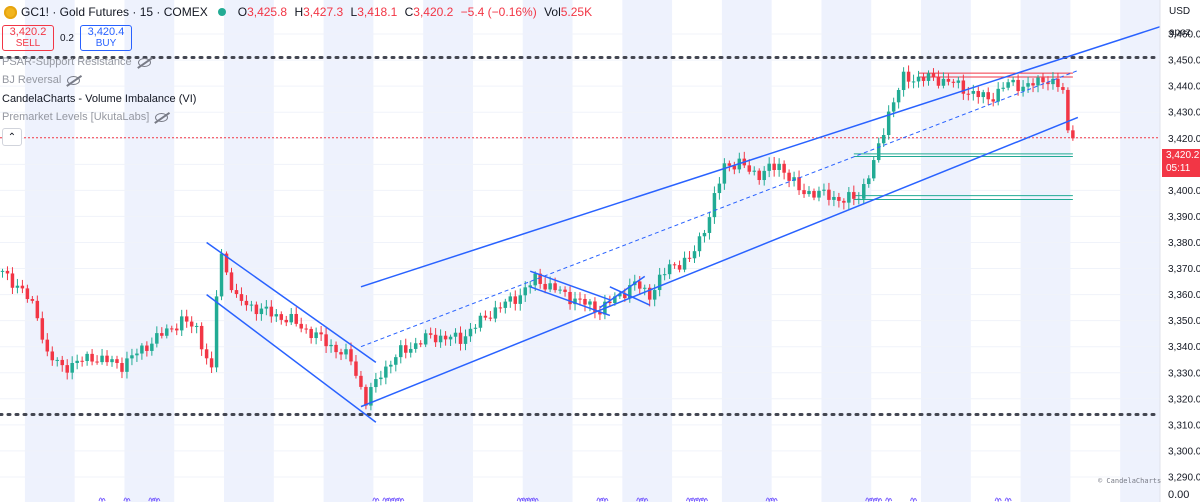 The width and height of the screenshot is (1200, 502). I want to click on sell-button: 3,420.2 SELL, so click(28, 38).